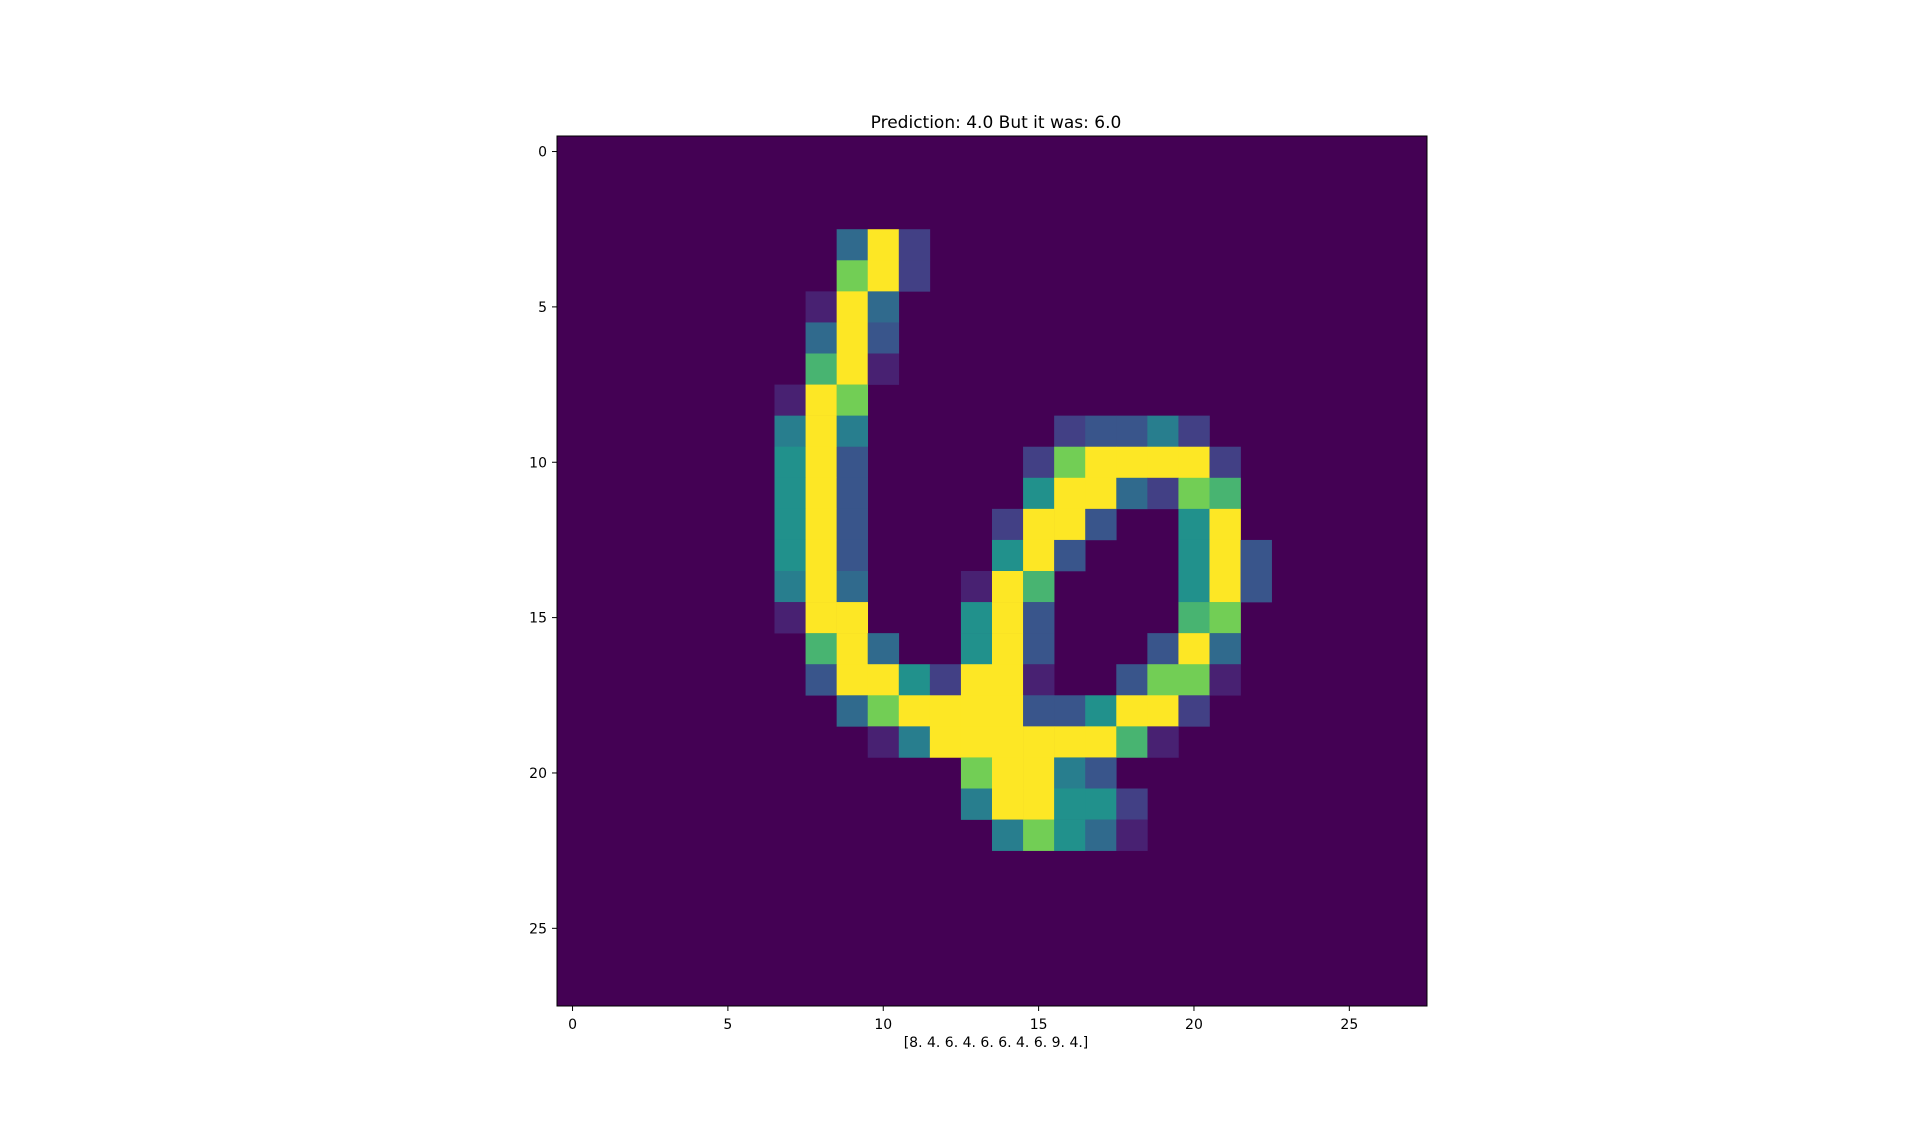  I want to click on x-tick-label: 20, so click(1194, 1025).